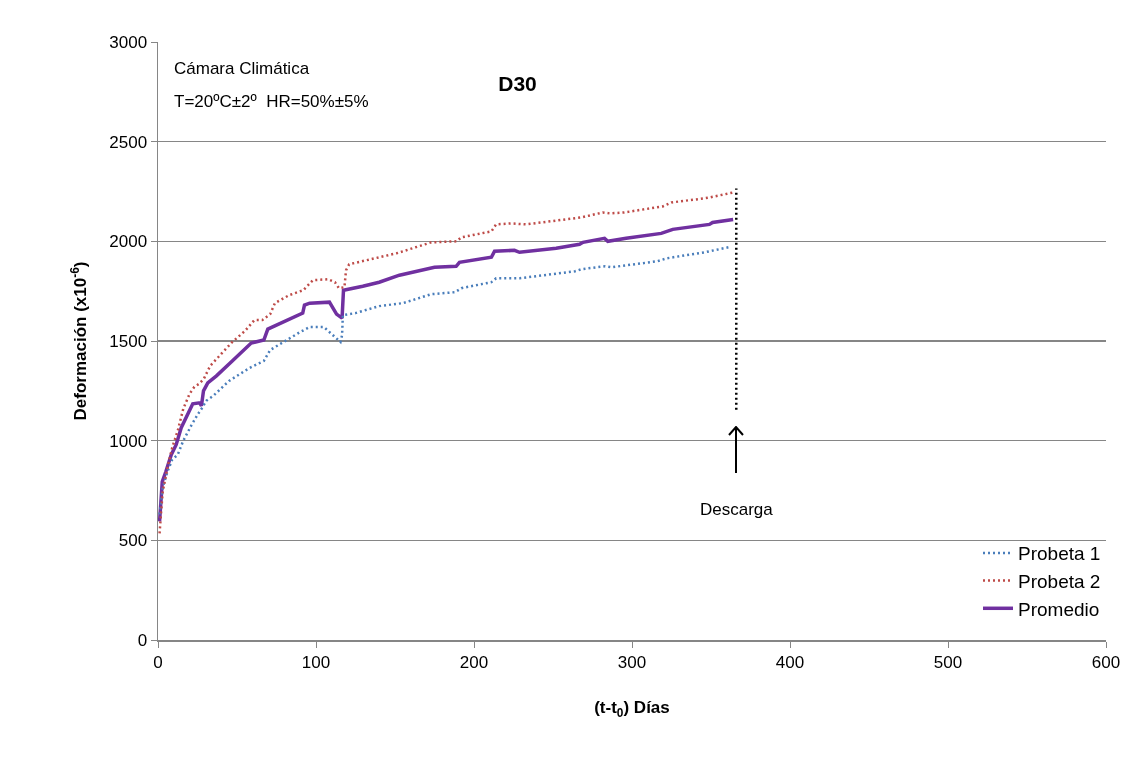  Describe the element at coordinates (271, 101) in the screenshot. I see `annotation: T=20ºC±2º HR=50%±5%` at that location.